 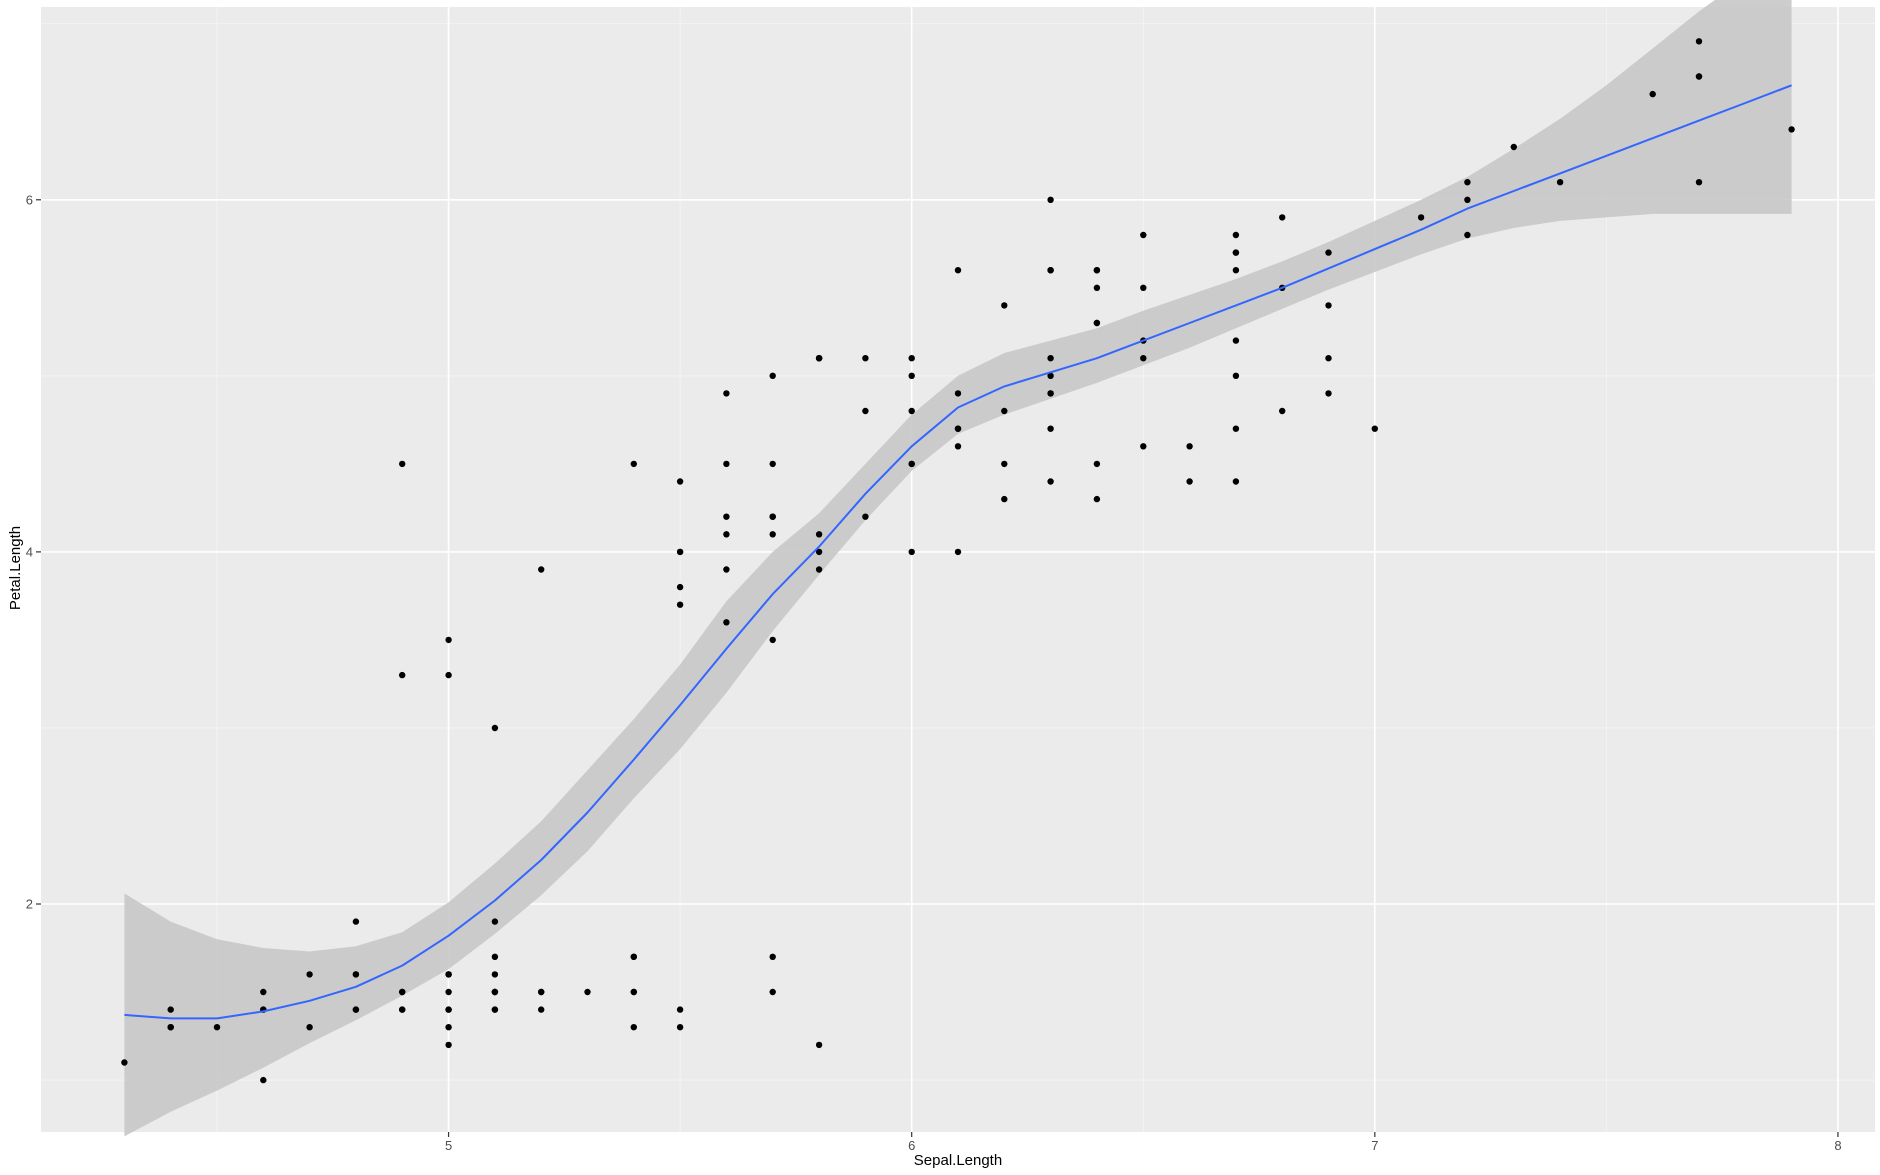 What do you see at coordinates (29, 904) in the screenshot?
I see `y-tick-label: 2` at bounding box center [29, 904].